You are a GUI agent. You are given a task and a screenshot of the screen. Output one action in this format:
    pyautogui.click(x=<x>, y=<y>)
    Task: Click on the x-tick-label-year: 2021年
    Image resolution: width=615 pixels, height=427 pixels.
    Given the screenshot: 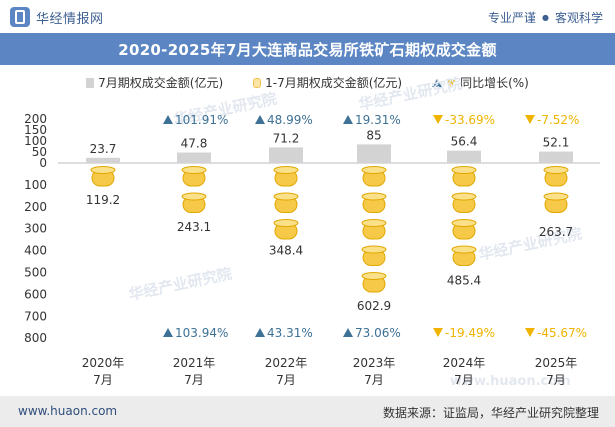 What is the action you would take?
    pyautogui.click(x=194, y=363)
    